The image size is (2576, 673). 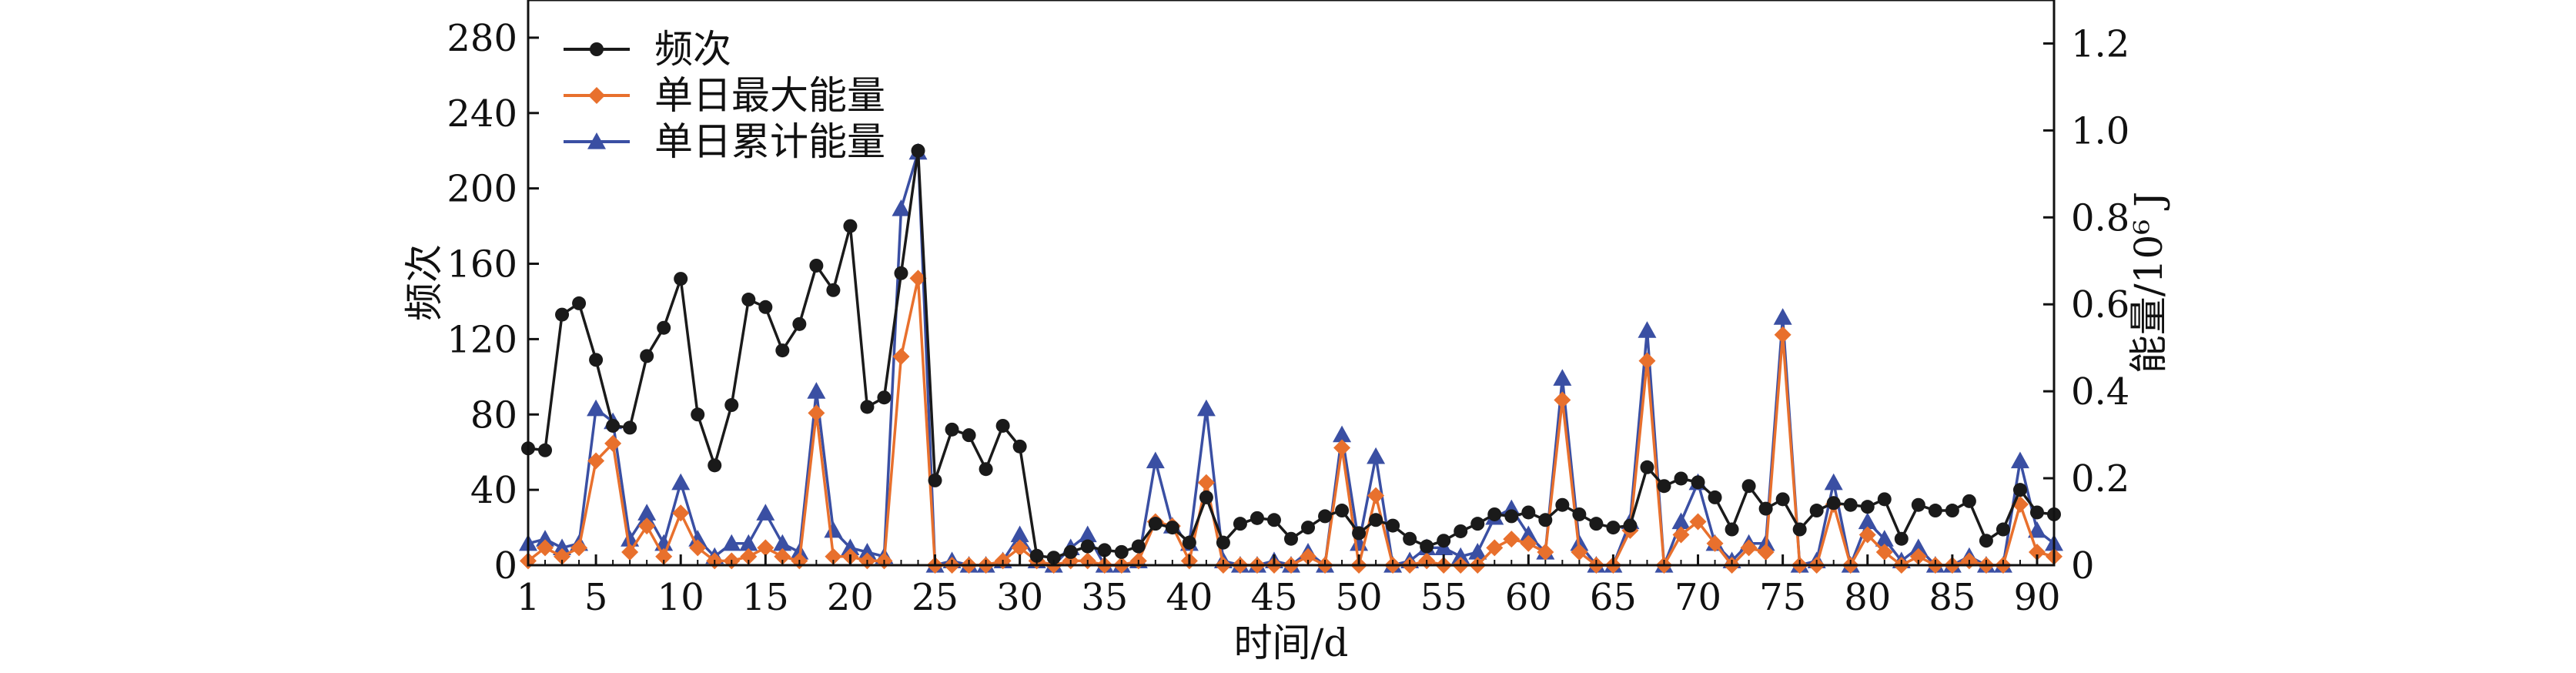 What do you see at coordinates (935, 597) in the screenshot?
I see `x-tick-label: 25` at bounding box center [935, 597].